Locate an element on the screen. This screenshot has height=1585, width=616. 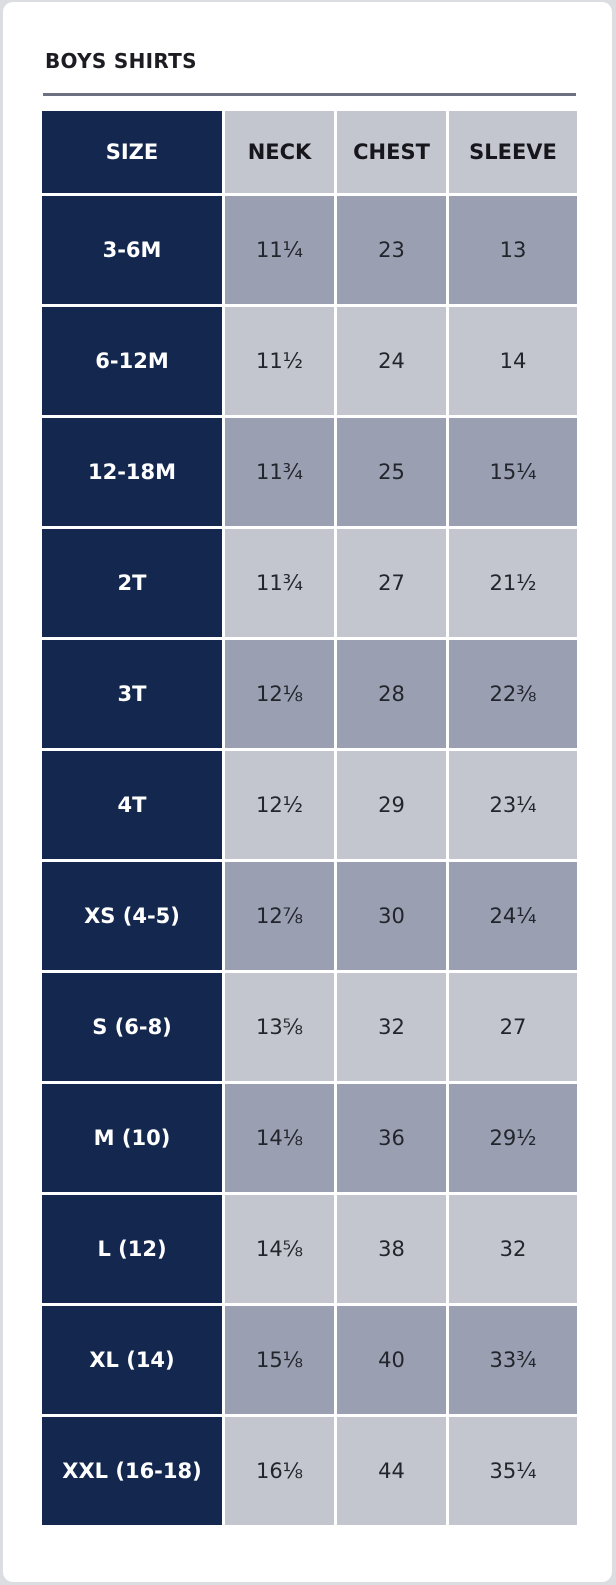
chest-cell: 28 is located at coordinates (391, 694).